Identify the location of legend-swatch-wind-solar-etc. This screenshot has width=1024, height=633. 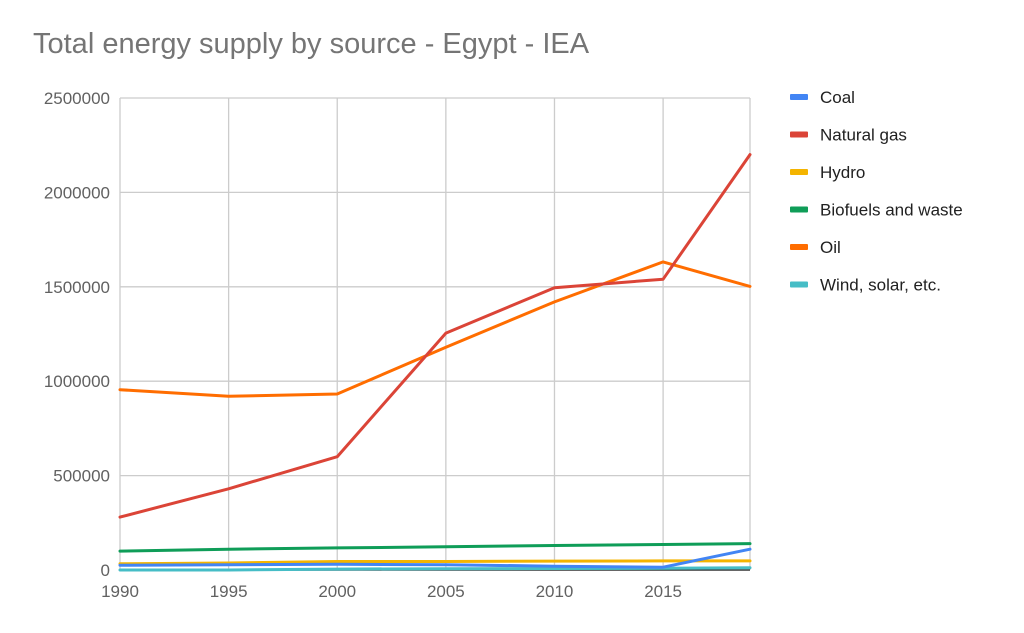
(799, 284).